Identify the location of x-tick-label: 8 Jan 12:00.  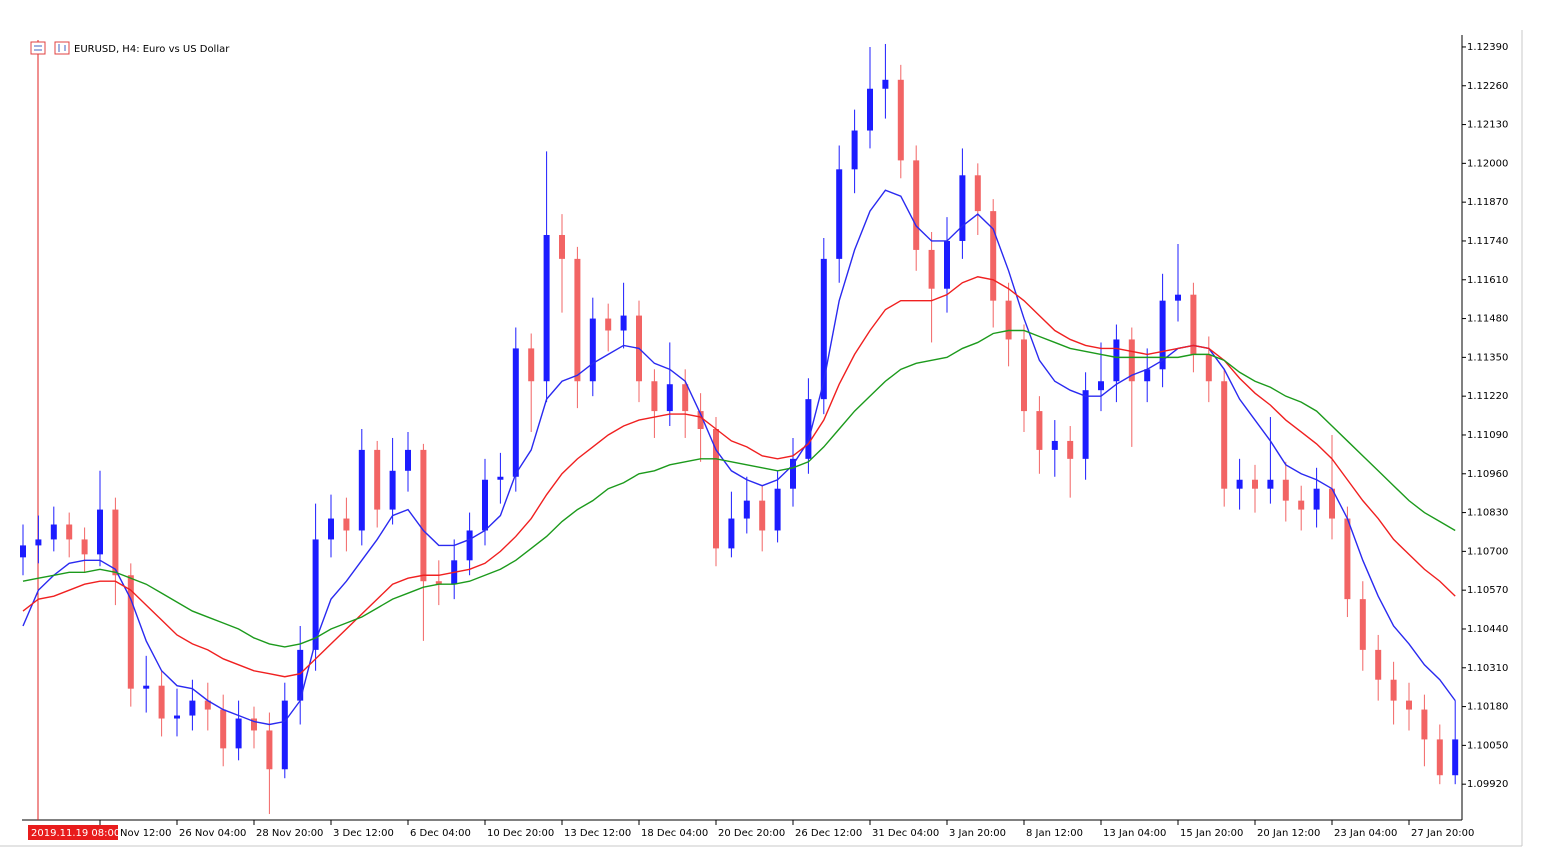
(1054, 833).